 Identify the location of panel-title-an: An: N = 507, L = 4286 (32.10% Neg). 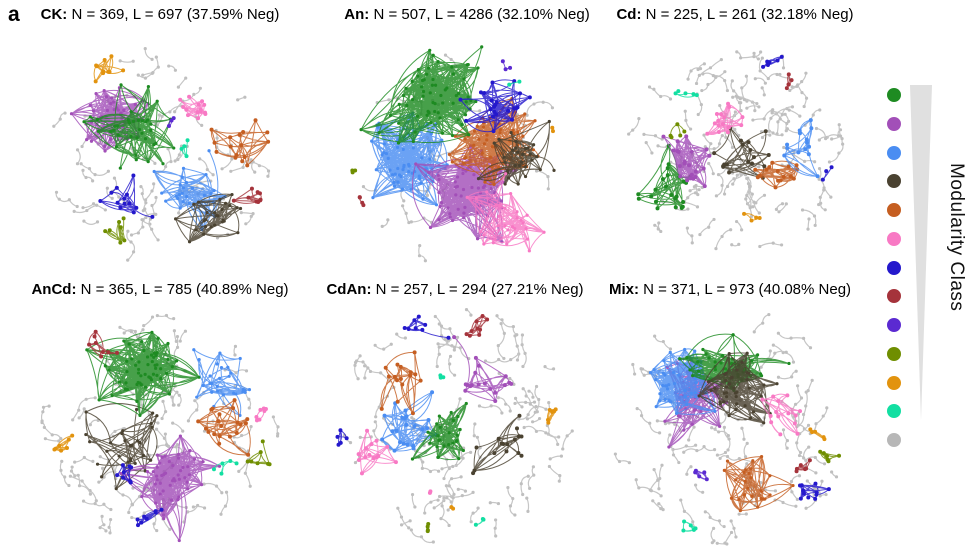
(467, 14).